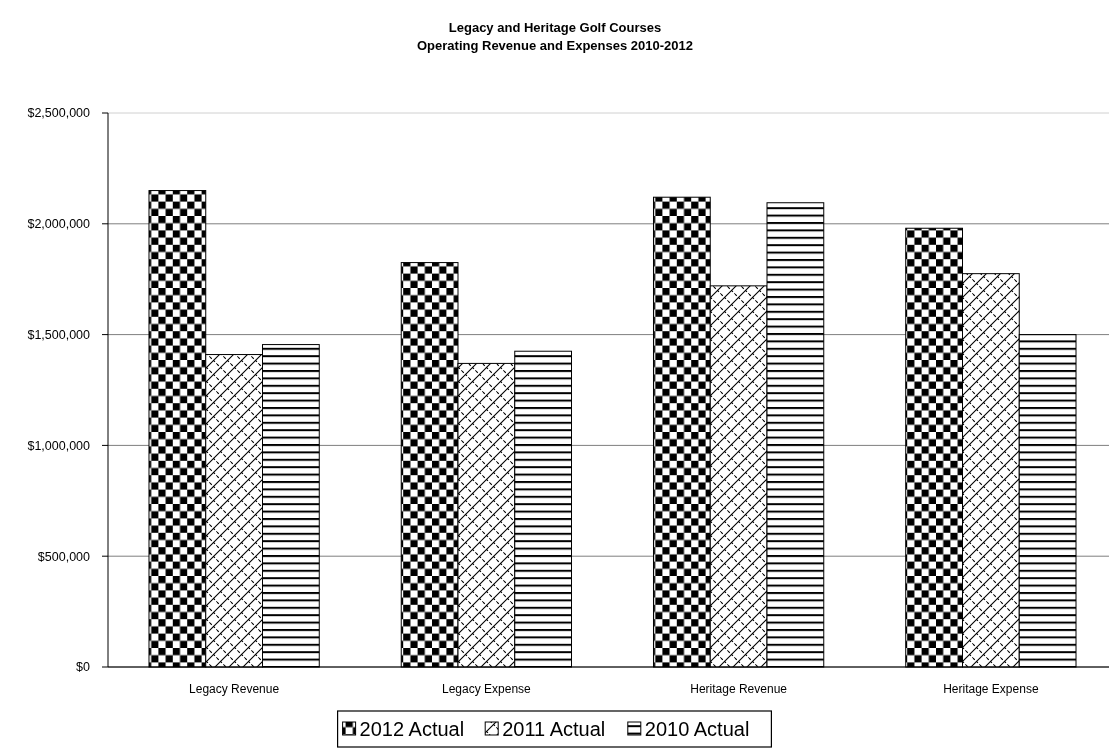 This screenshot has width=1109, height=749. Describe the element at coordinates (59, 445) in the screenshot. I see `y-tick-label: $1,000,000` at that location.